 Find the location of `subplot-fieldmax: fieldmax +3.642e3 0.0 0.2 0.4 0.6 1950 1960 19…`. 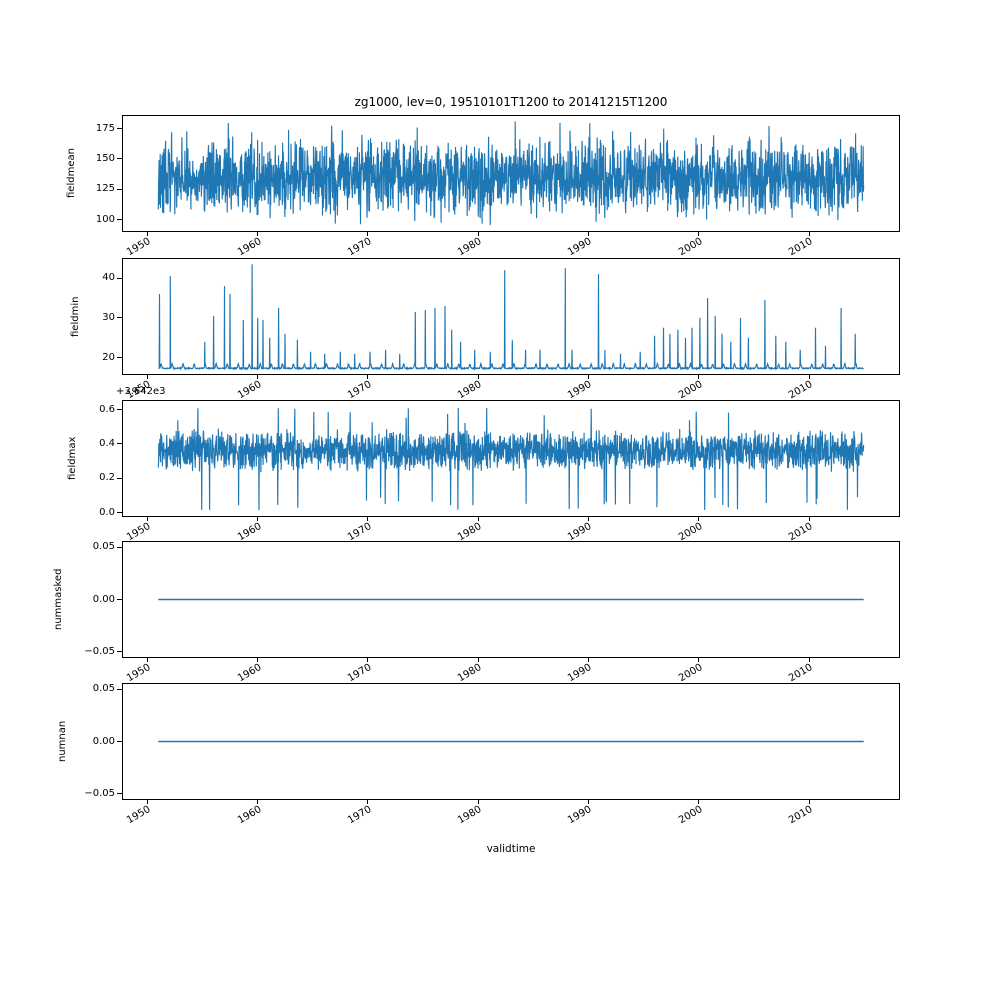

subplot-fieldmax: fieldmax +3.642e3 0.0 0.2 0.4 0.6 1950 1960 19… is located at coordinates (483, 464).